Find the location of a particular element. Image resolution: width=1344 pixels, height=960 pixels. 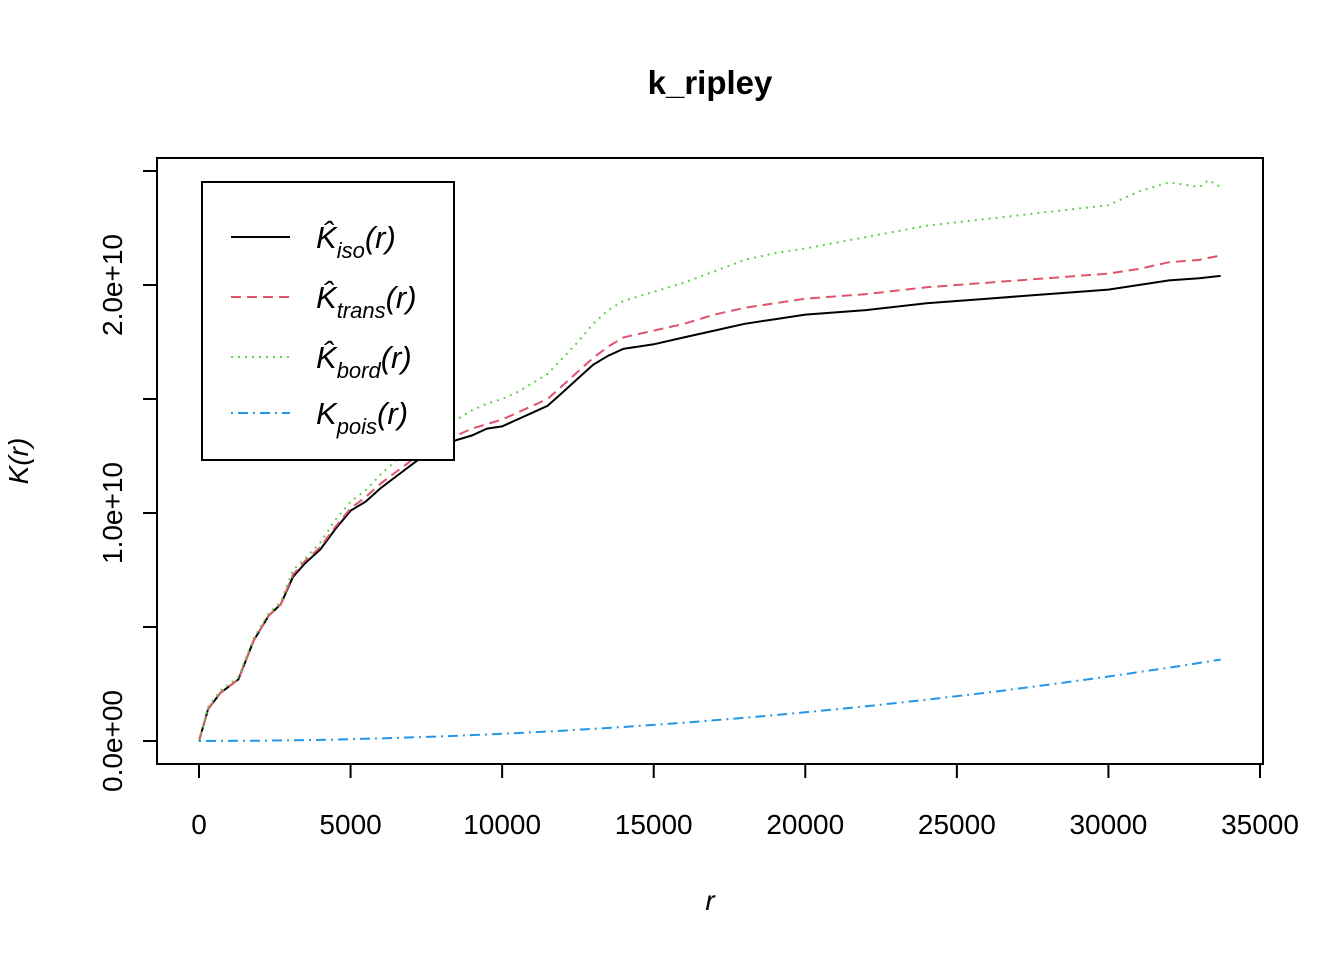

x-tick-label: 0 is located at coordinates (199, 824).